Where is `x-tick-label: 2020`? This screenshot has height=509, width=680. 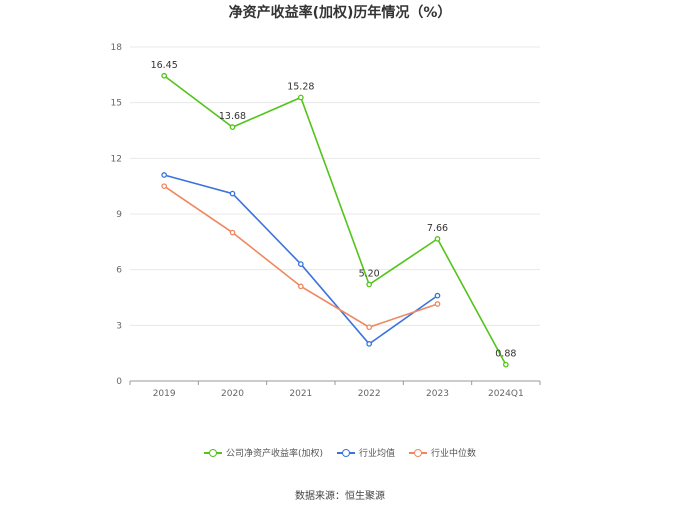
x-tick-label: 2020 is located at coordinates (232, 394).